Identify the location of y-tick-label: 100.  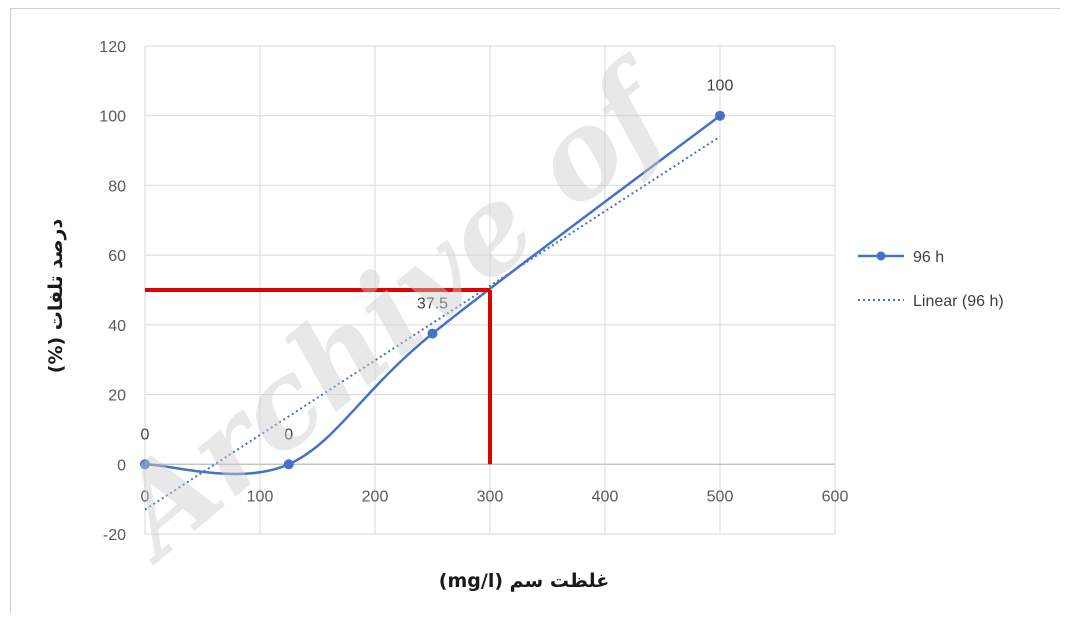
(112, 117).